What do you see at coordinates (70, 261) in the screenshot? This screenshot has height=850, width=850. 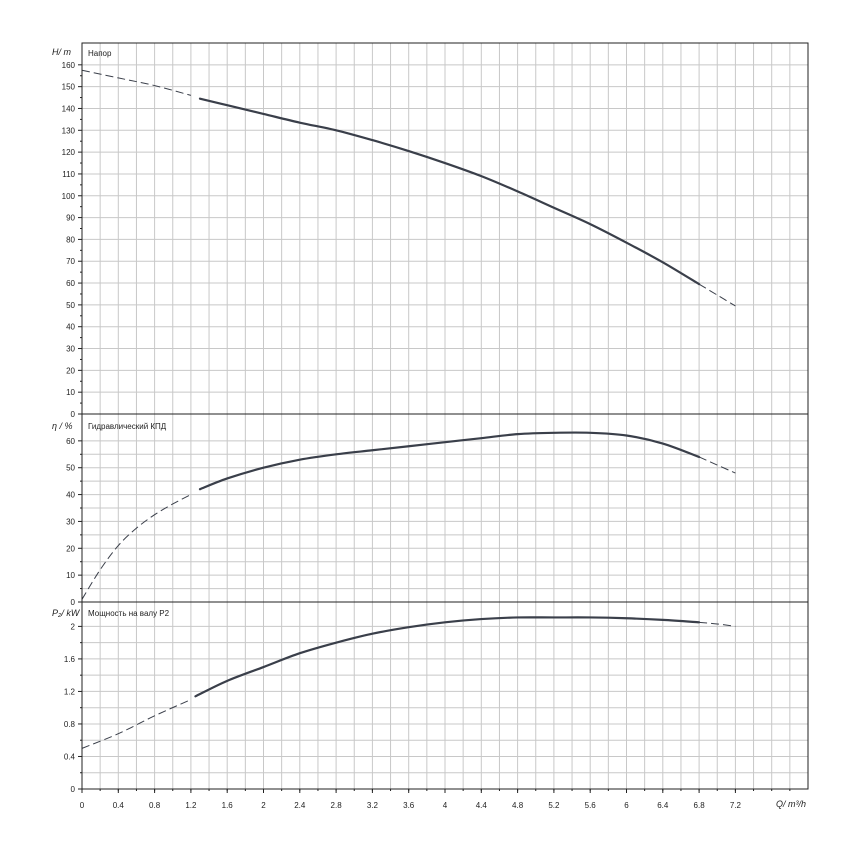 I see `y-tick-label: 70` at bounding box center [70, 261].